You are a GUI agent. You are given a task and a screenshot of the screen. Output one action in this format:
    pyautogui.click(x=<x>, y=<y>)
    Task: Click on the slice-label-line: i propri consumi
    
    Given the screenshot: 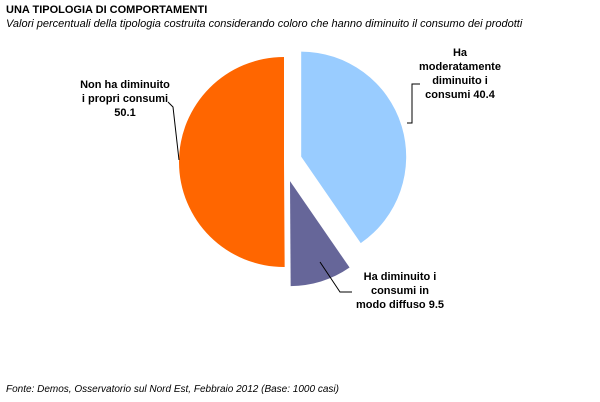 What is the action you would take?
    pyautogui.click(x=125, y=99)
    